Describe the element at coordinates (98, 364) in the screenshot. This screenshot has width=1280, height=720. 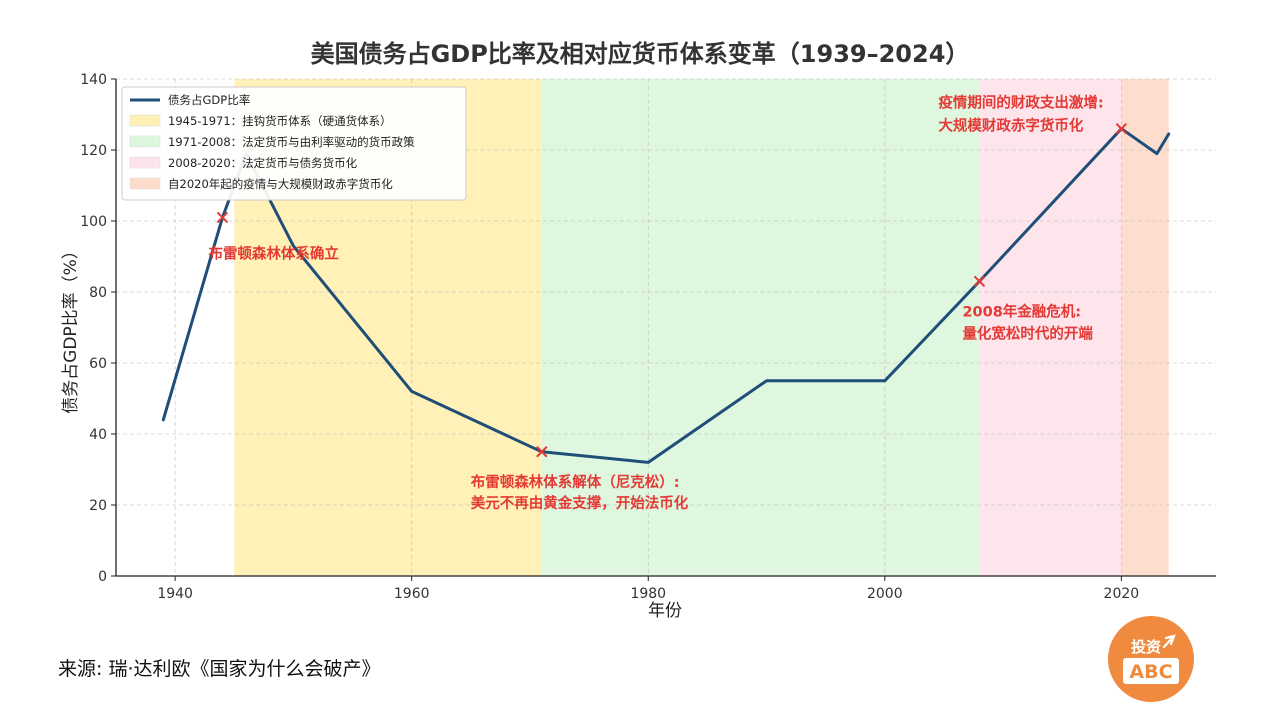
I see `y-tick-label: 60` at that location.